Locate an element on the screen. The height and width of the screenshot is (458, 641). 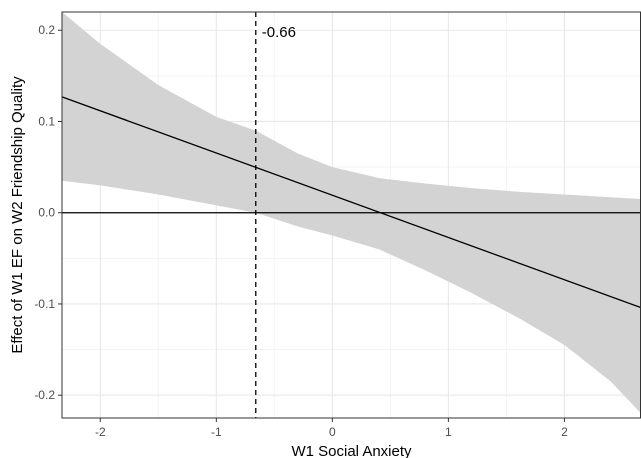
y-tick-label: 0.2 is located at coordinates (46, 30).